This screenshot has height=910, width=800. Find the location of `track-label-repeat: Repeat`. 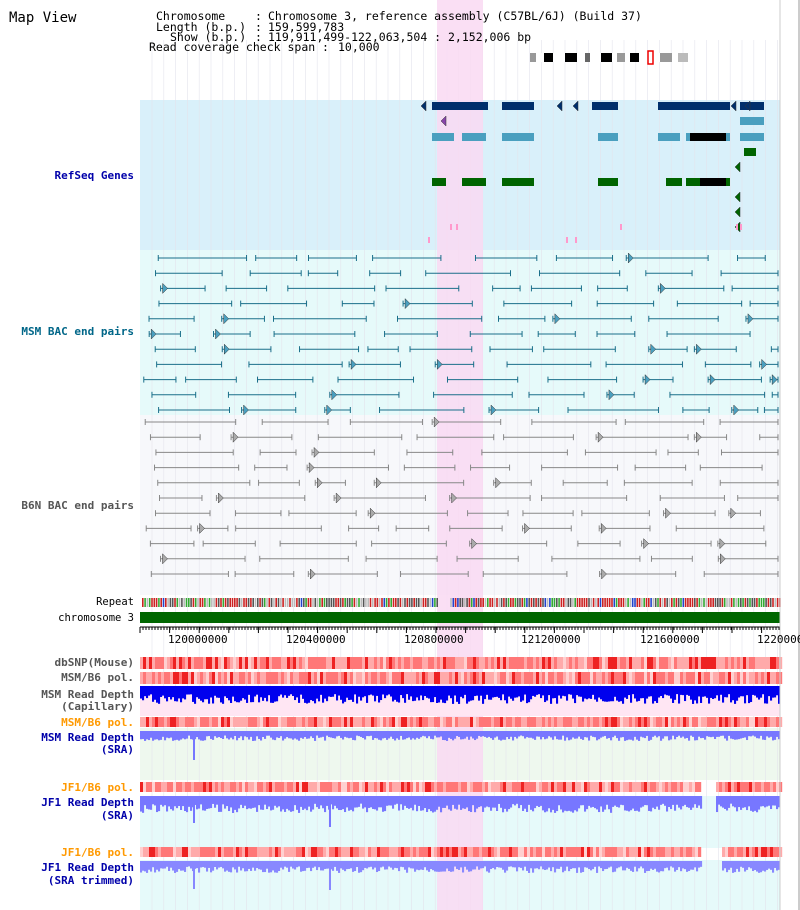

track-label-repeat: Repeat is located at coordinates (115, 602).